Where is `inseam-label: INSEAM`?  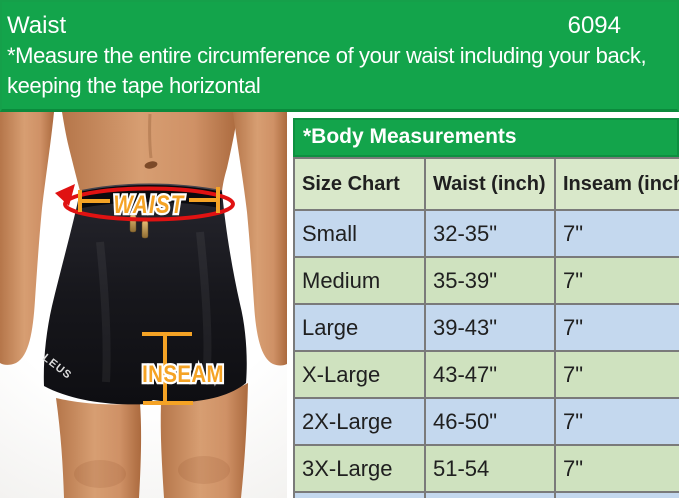
inseam-label: INSEAM is located at coordinates (183, 373).